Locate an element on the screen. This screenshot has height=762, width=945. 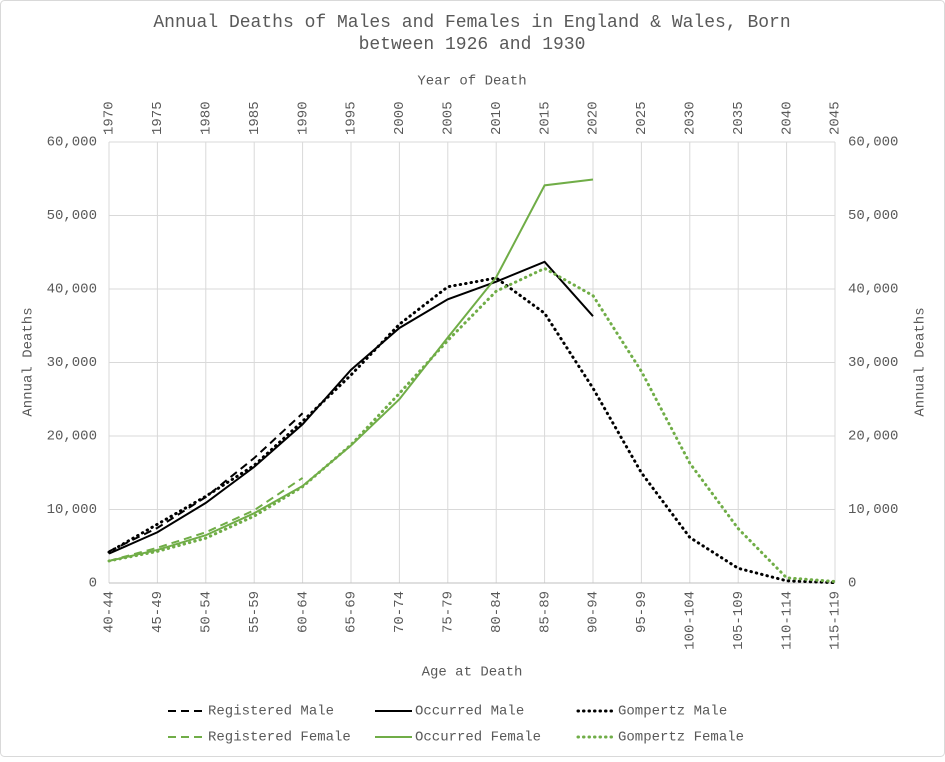
y-tick-label: 20,000 is located at coordinates (72, 437).